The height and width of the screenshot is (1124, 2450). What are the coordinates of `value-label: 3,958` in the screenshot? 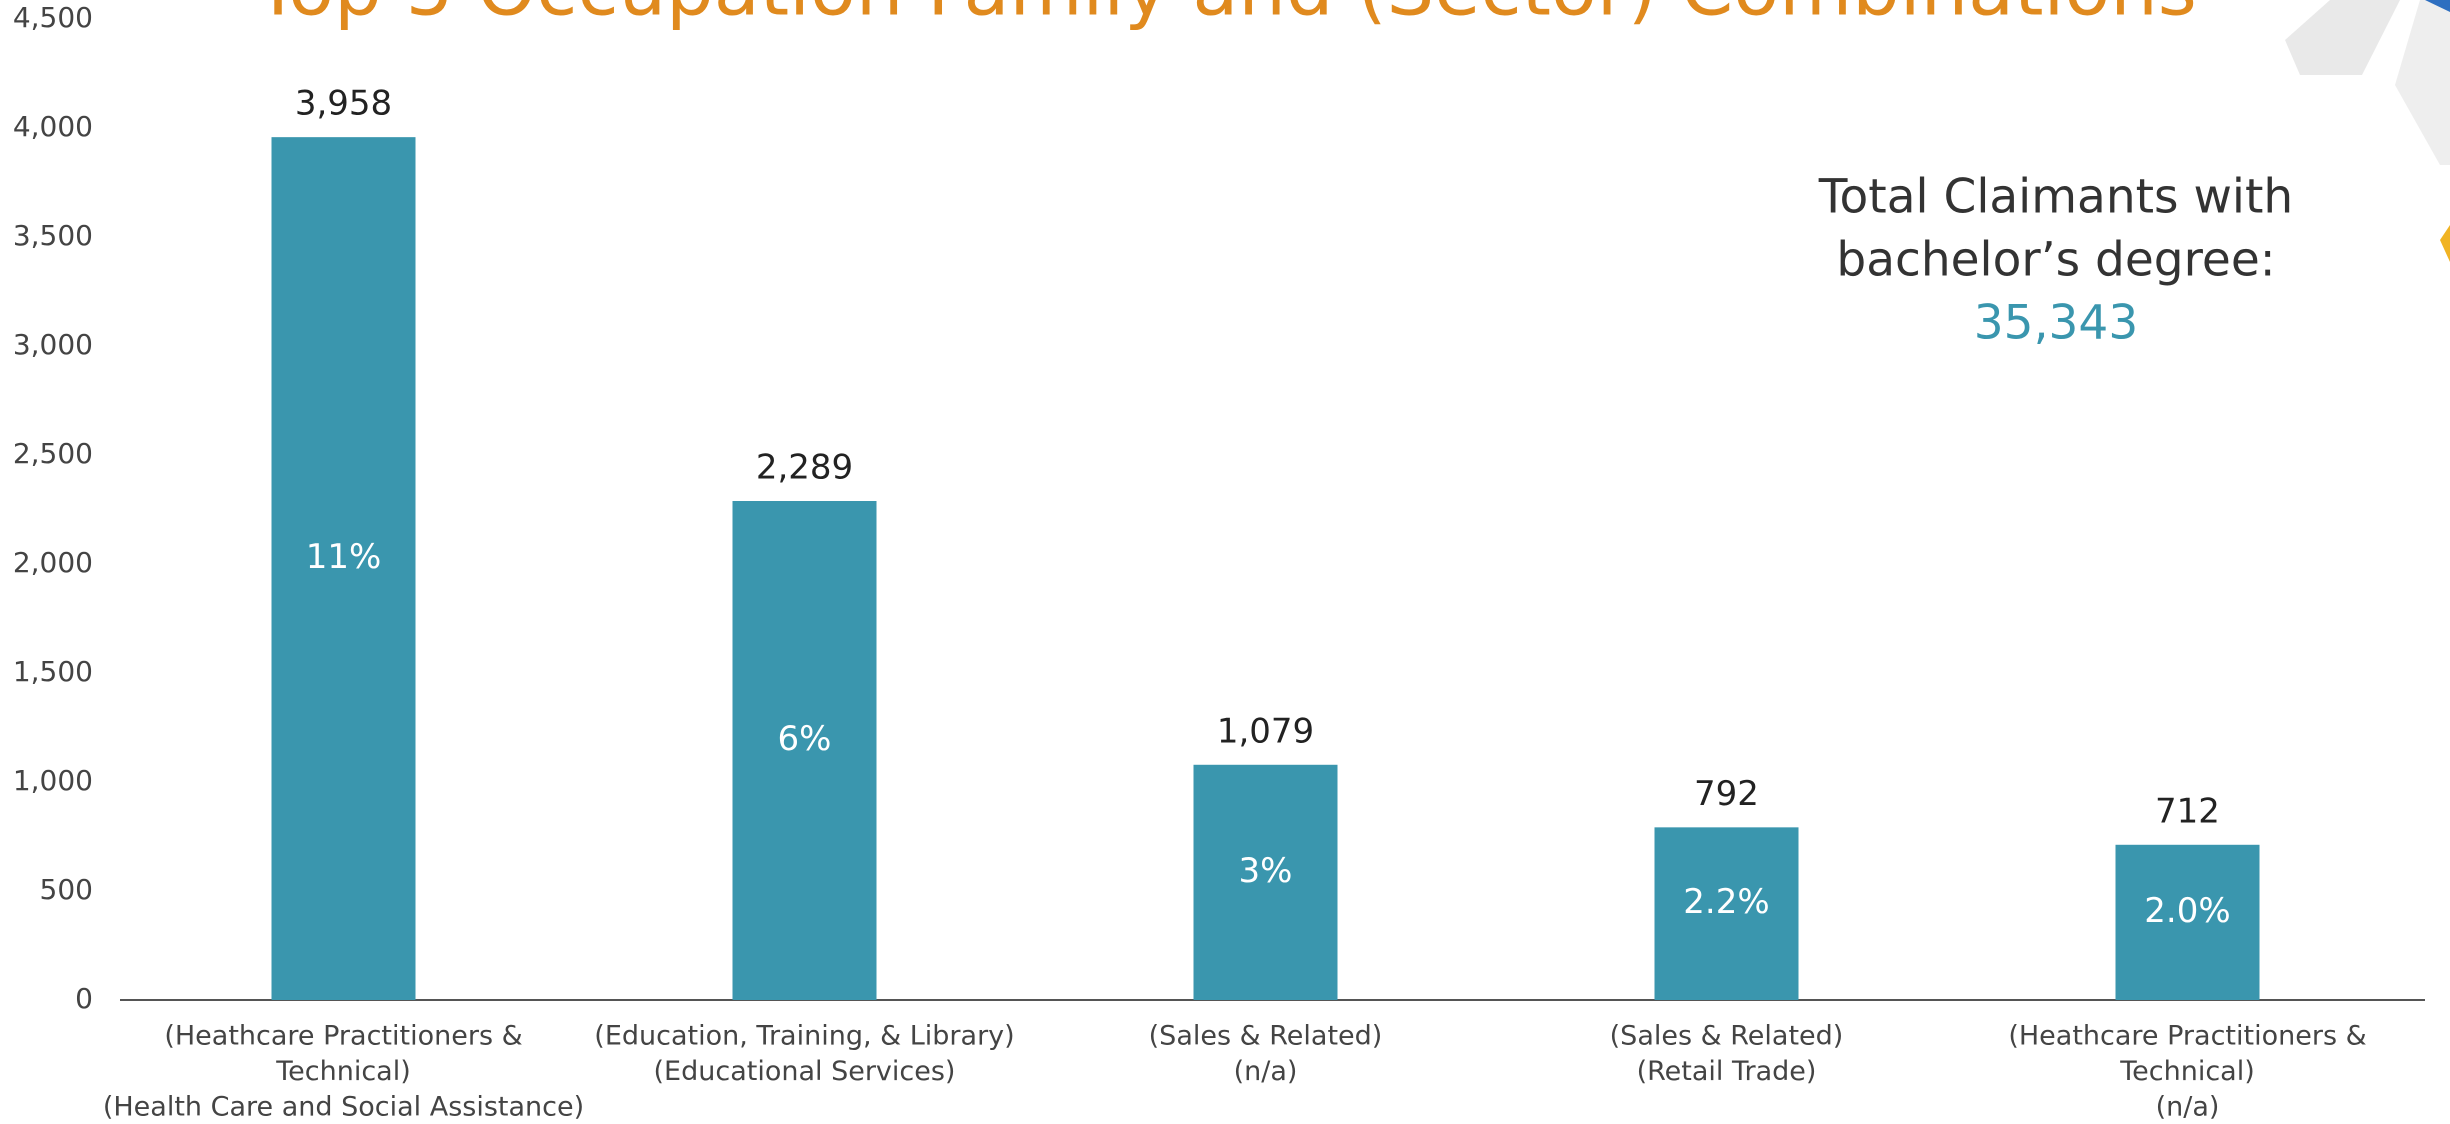 It's located at (343, 104).